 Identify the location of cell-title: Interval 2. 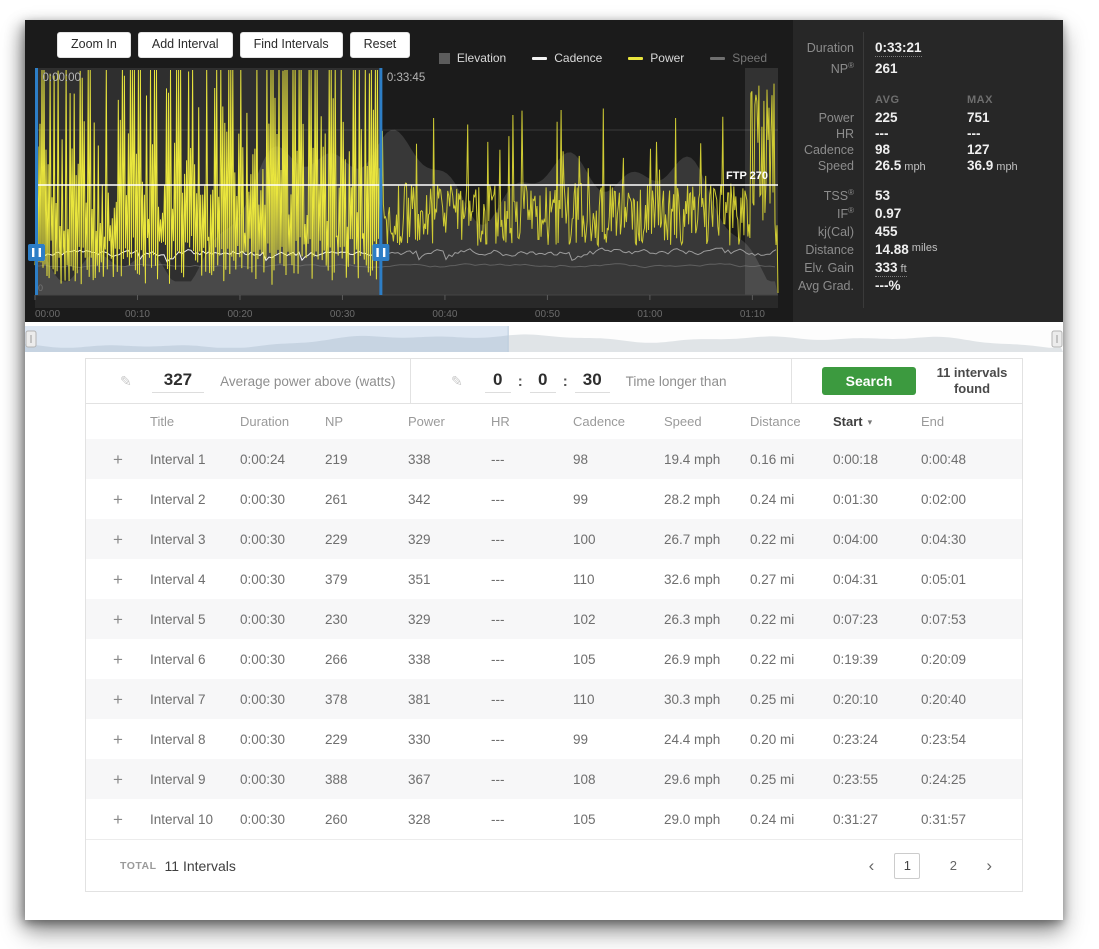
(178, 499).